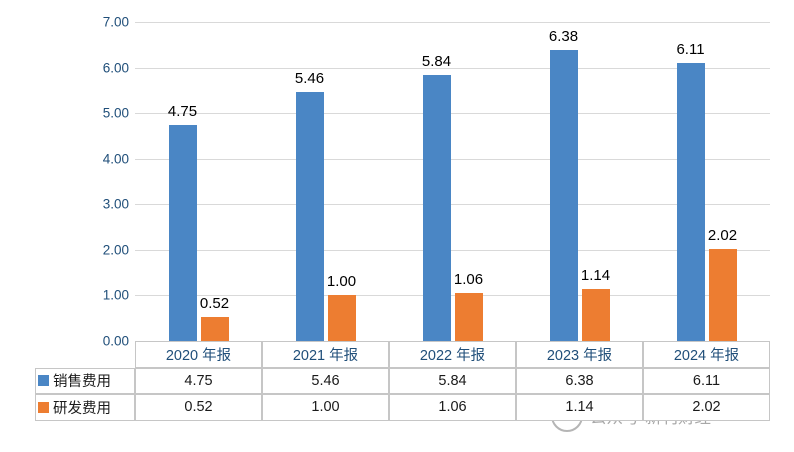 This screenshot has width=794, height=452. What do you see at coordinates (690, 201) in the screenshot?
I see `bar-销售费用-2024年报` at bounding box center [690, 201].